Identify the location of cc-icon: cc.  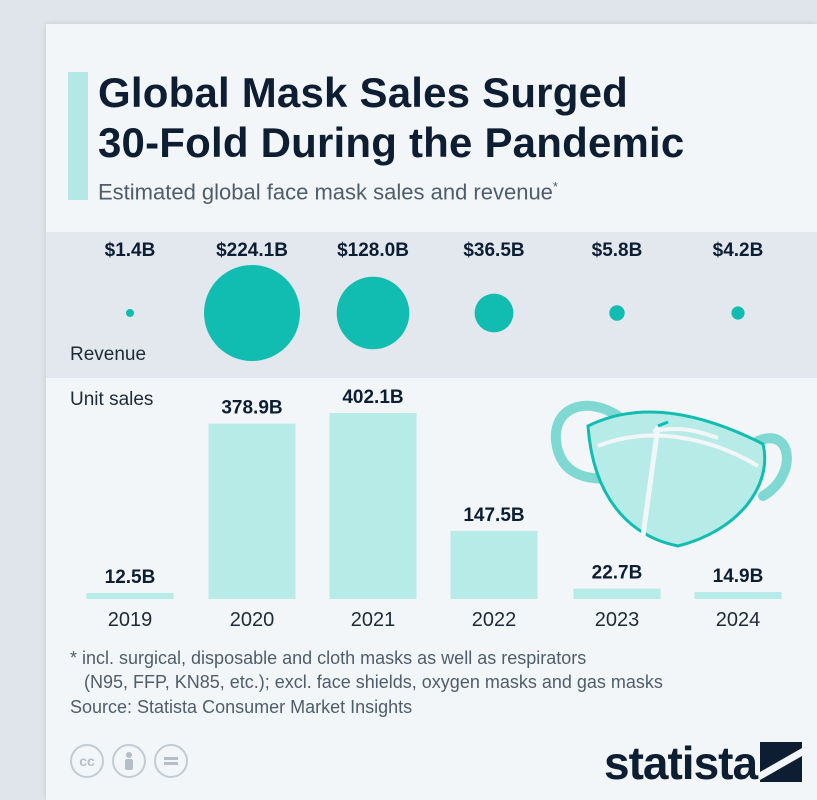
(87, 761).